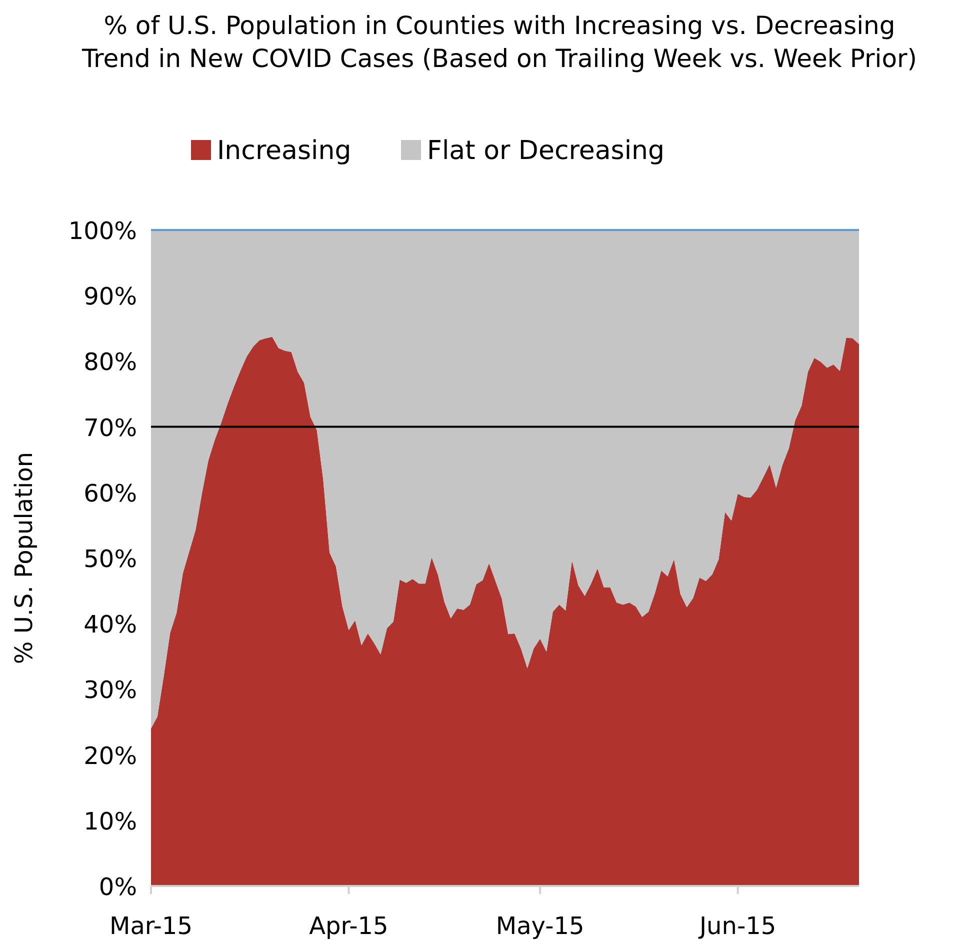 The image size is (971, 947). Describe the element at coordinates (110, 821) in the screenshot. I see `y-tick-label: 10%` at that location.